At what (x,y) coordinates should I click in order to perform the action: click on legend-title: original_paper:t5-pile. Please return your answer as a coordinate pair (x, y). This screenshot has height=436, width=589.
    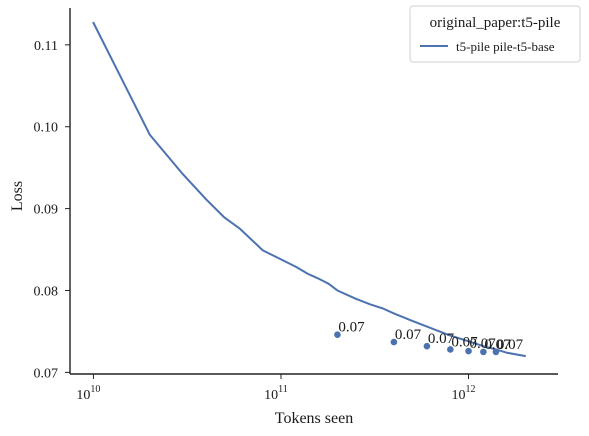
    Looking at the image, I should click on (495, 23).